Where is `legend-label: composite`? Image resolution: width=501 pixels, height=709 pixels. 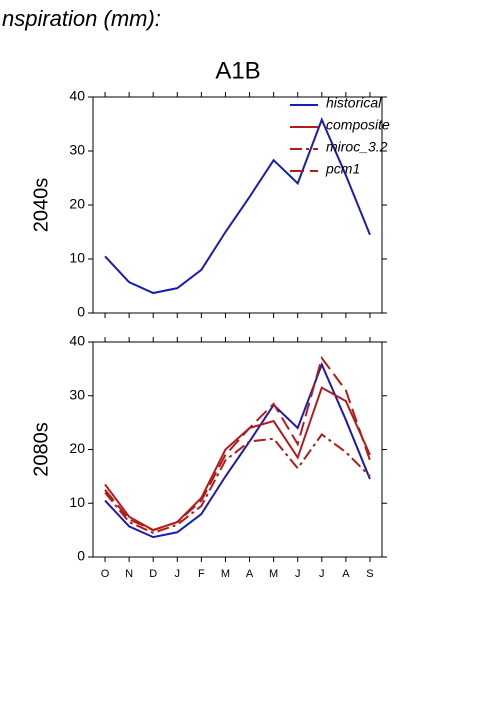 legend-label: composite is located at coordinates (358, 125).